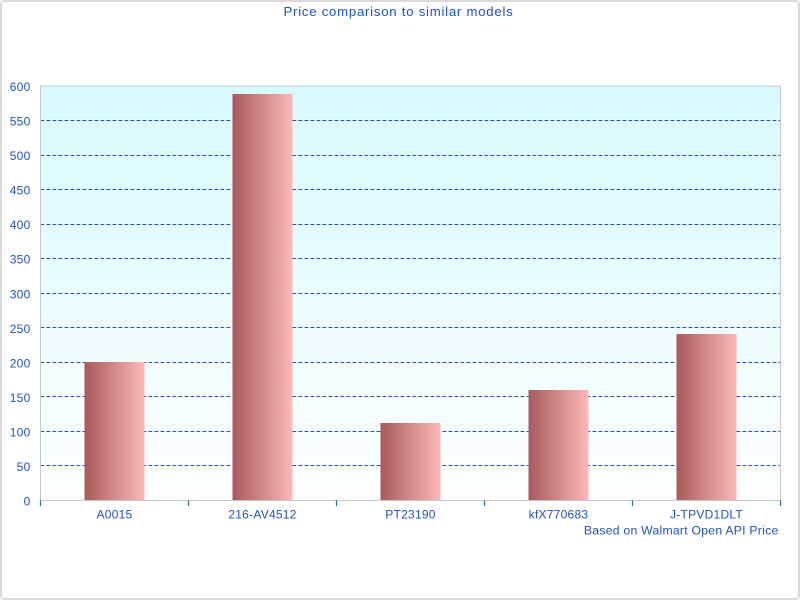  I want to click on svg-text:Based on Walmart Open API Pric: Based on Walmart Open API Price, so click(681, 531).